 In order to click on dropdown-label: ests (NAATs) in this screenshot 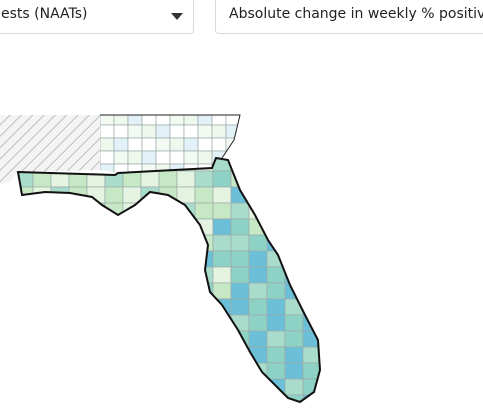, I will do `click(44, 14)`.